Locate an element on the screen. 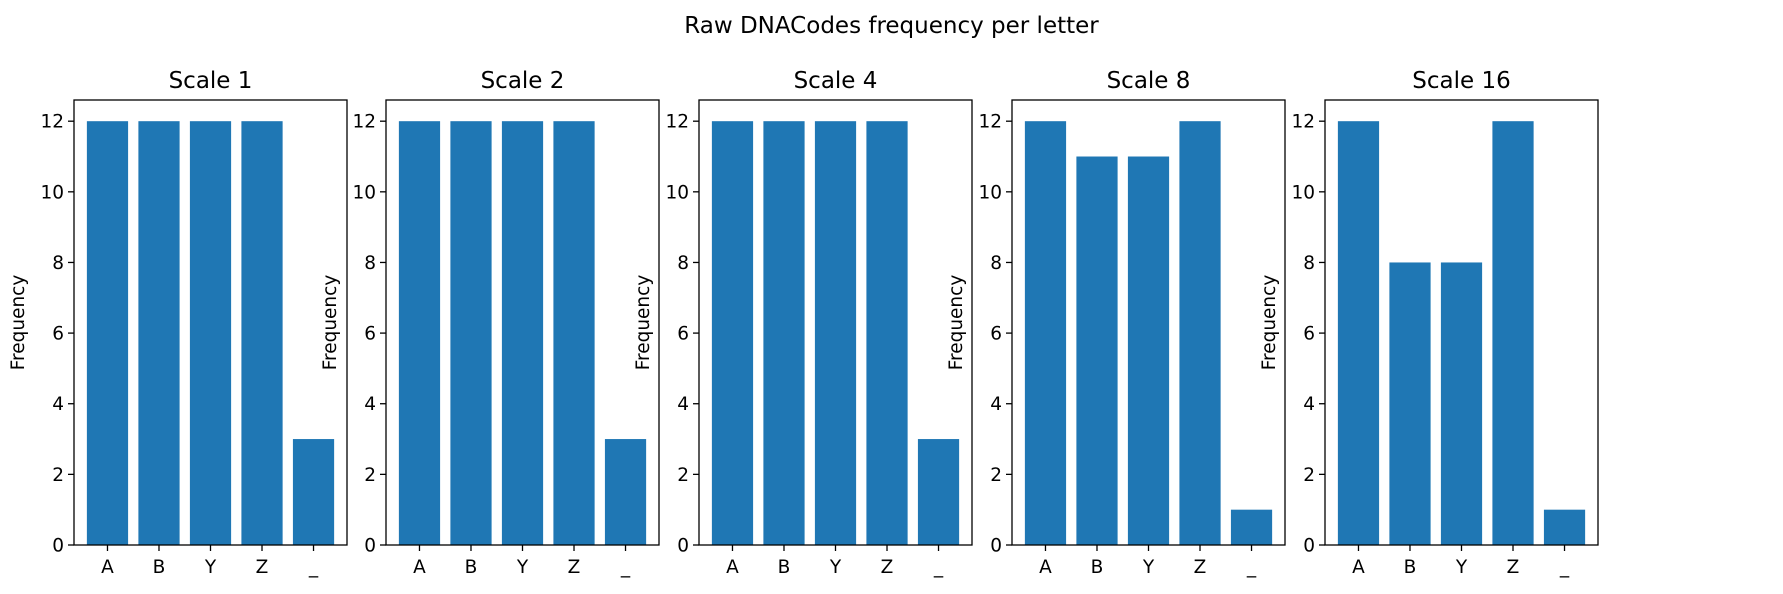 This screenshot has width=1783, height=594. subplot-title: Scale 4 is located at coordinates (836, 81).